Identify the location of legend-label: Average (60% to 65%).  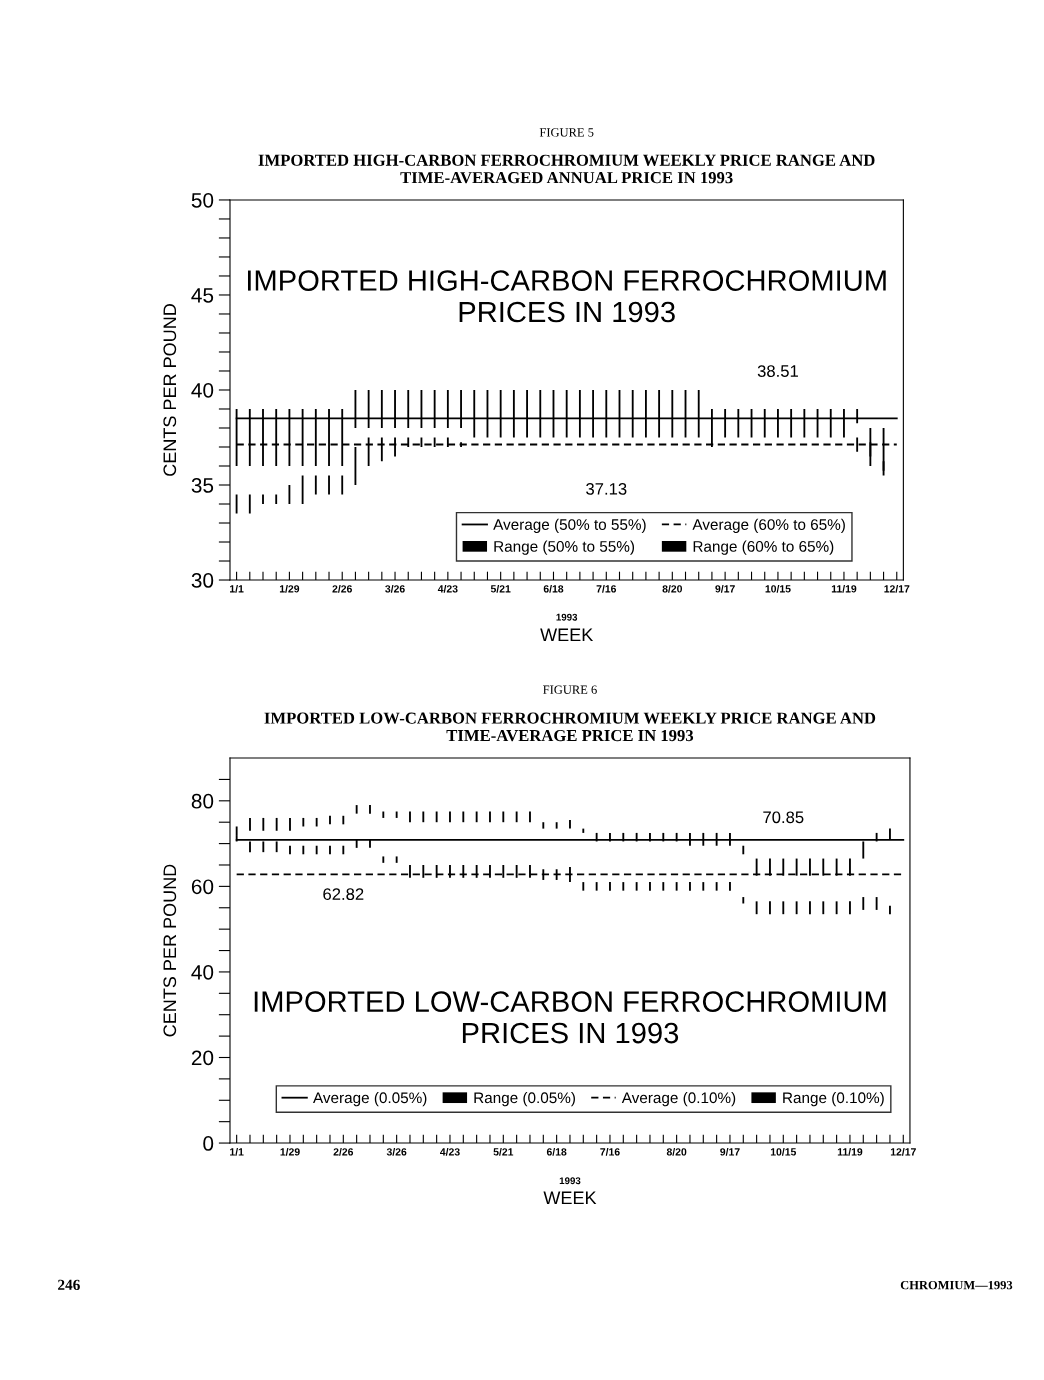
(768, 525).